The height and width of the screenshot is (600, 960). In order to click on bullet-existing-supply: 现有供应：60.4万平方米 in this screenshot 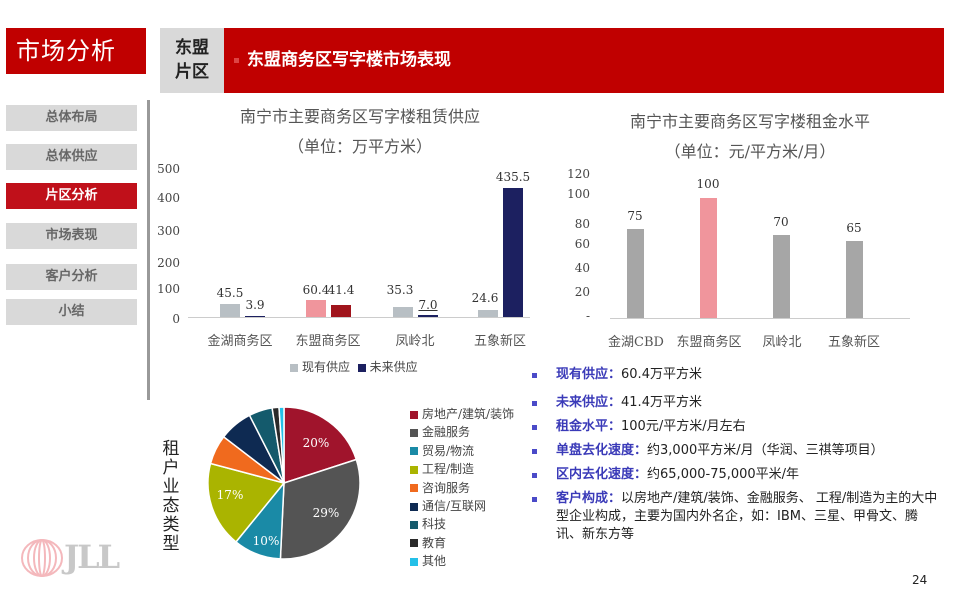, I will do `click(735, 375)`.